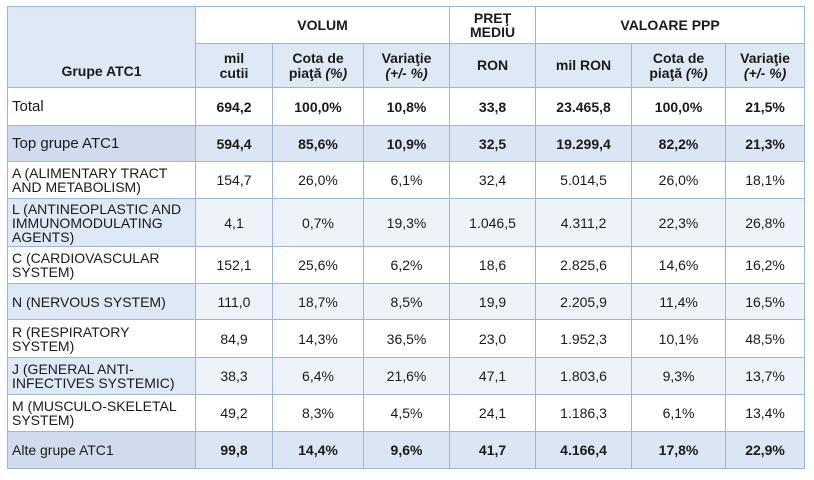 The image size is (814, 480). I want to click on variatie-volum-header: Variaţie (+/- %), so click(406, 65).